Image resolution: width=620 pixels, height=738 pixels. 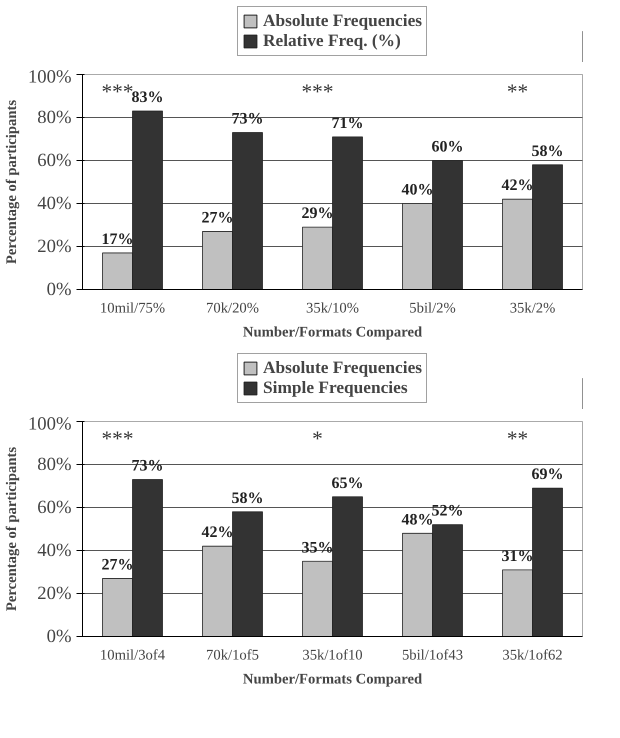 What do you see at coordinates (448, 511) in the screenshot?
I see `data-label: 52%` at bounding box center [448, 511].